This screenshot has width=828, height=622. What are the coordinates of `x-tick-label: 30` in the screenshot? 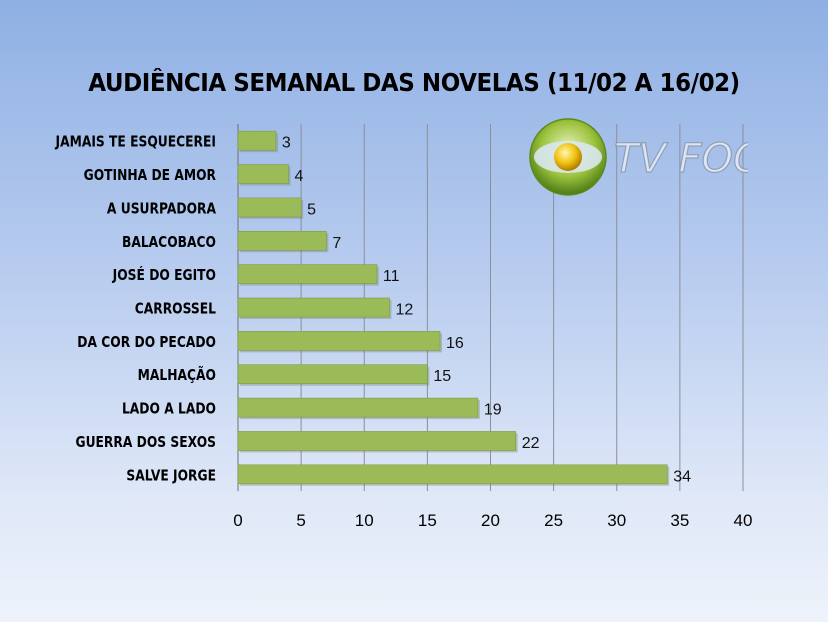 It's located at (616, 520).